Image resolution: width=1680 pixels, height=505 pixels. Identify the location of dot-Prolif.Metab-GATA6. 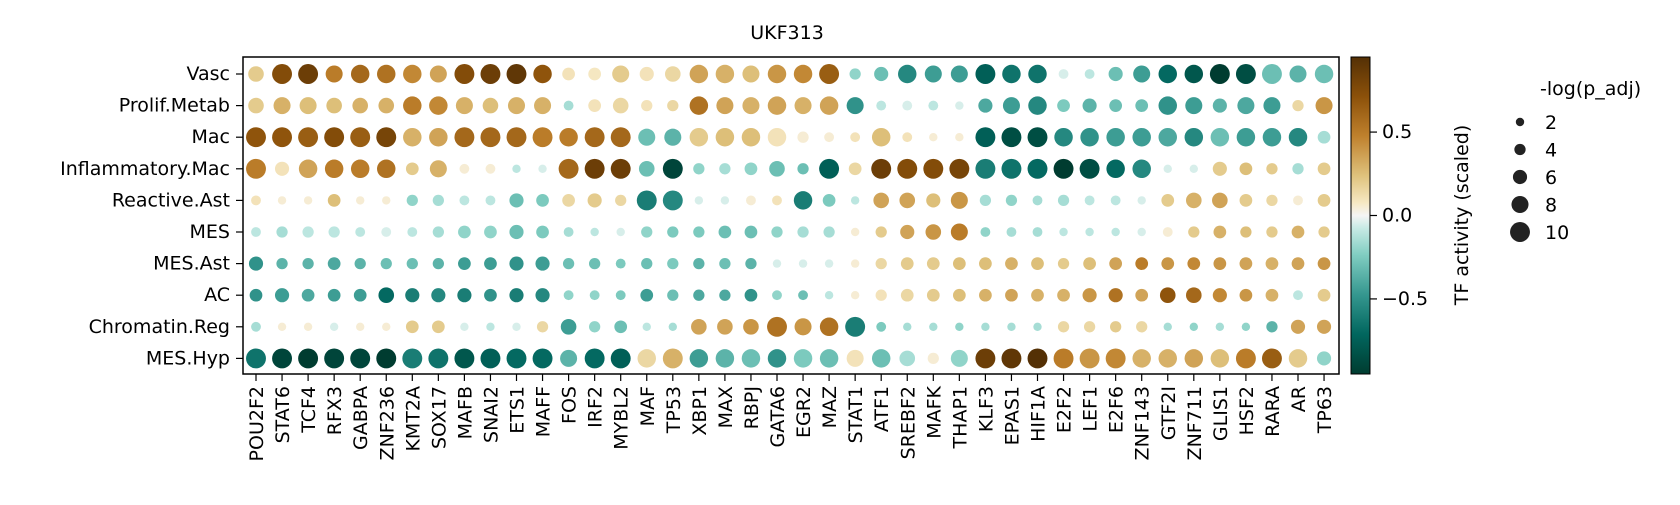
(777, 105).